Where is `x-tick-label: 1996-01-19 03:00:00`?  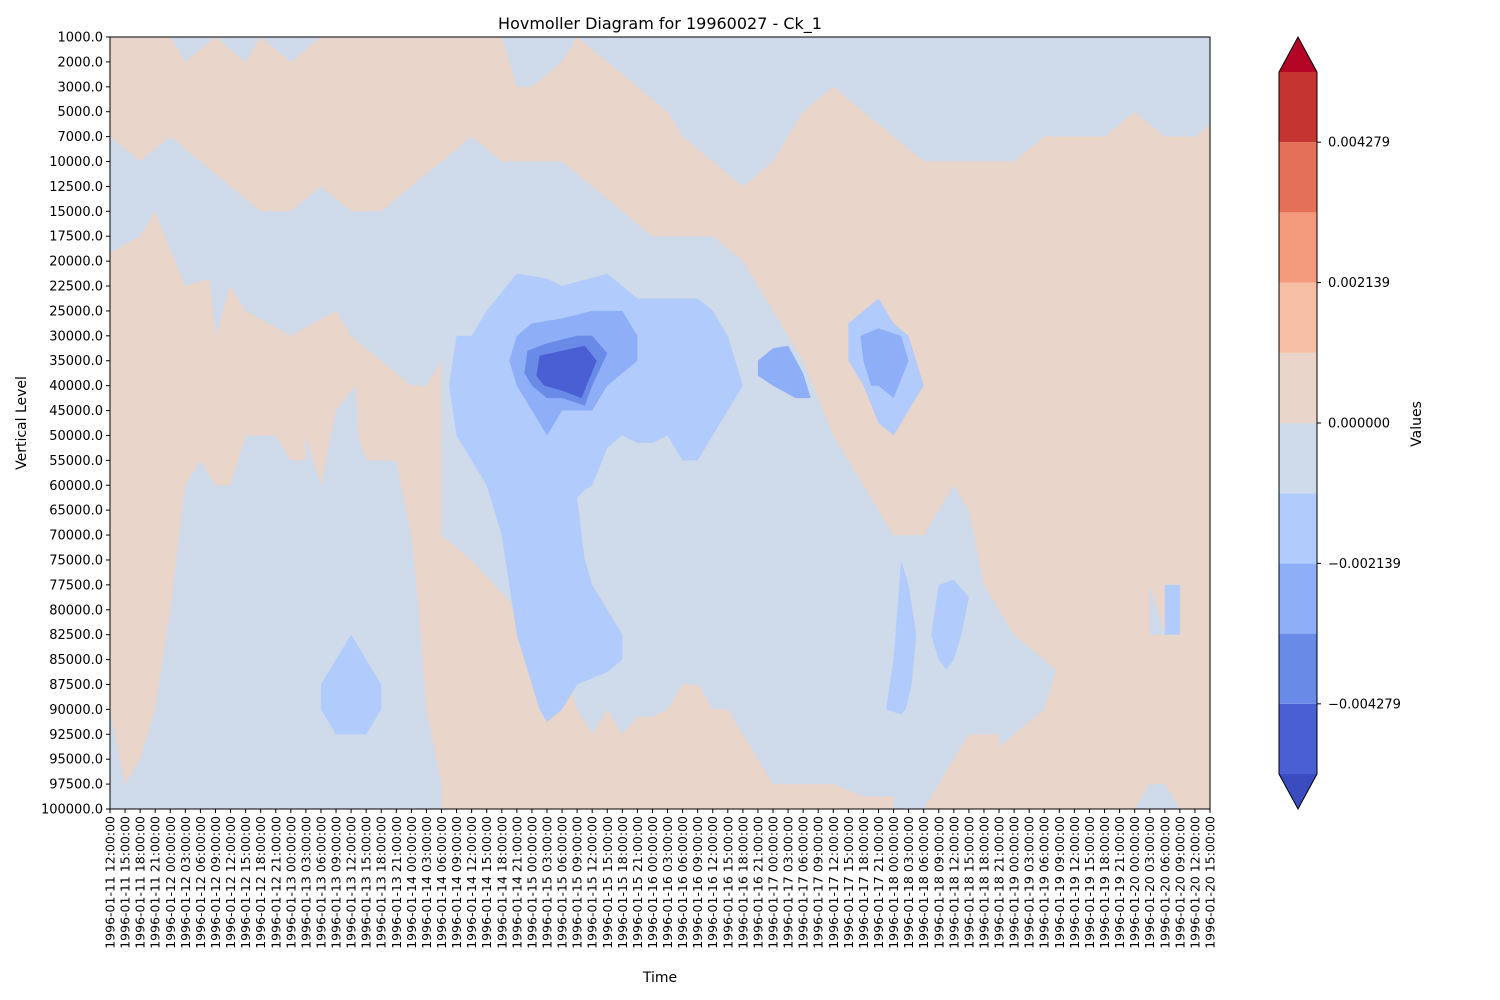 x-tick-label: 1996-01-19 03:00:00 is located at coordinates (1029, 882).